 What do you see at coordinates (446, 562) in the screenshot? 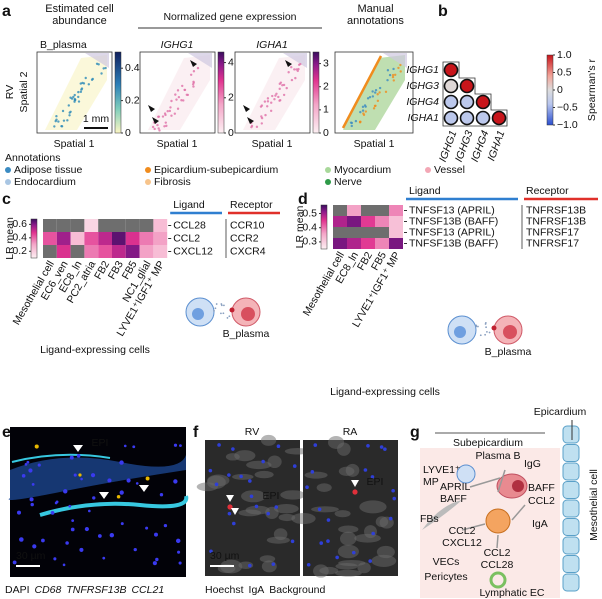
I see `diagram-label: VECs` at bounding box center [446, 562].